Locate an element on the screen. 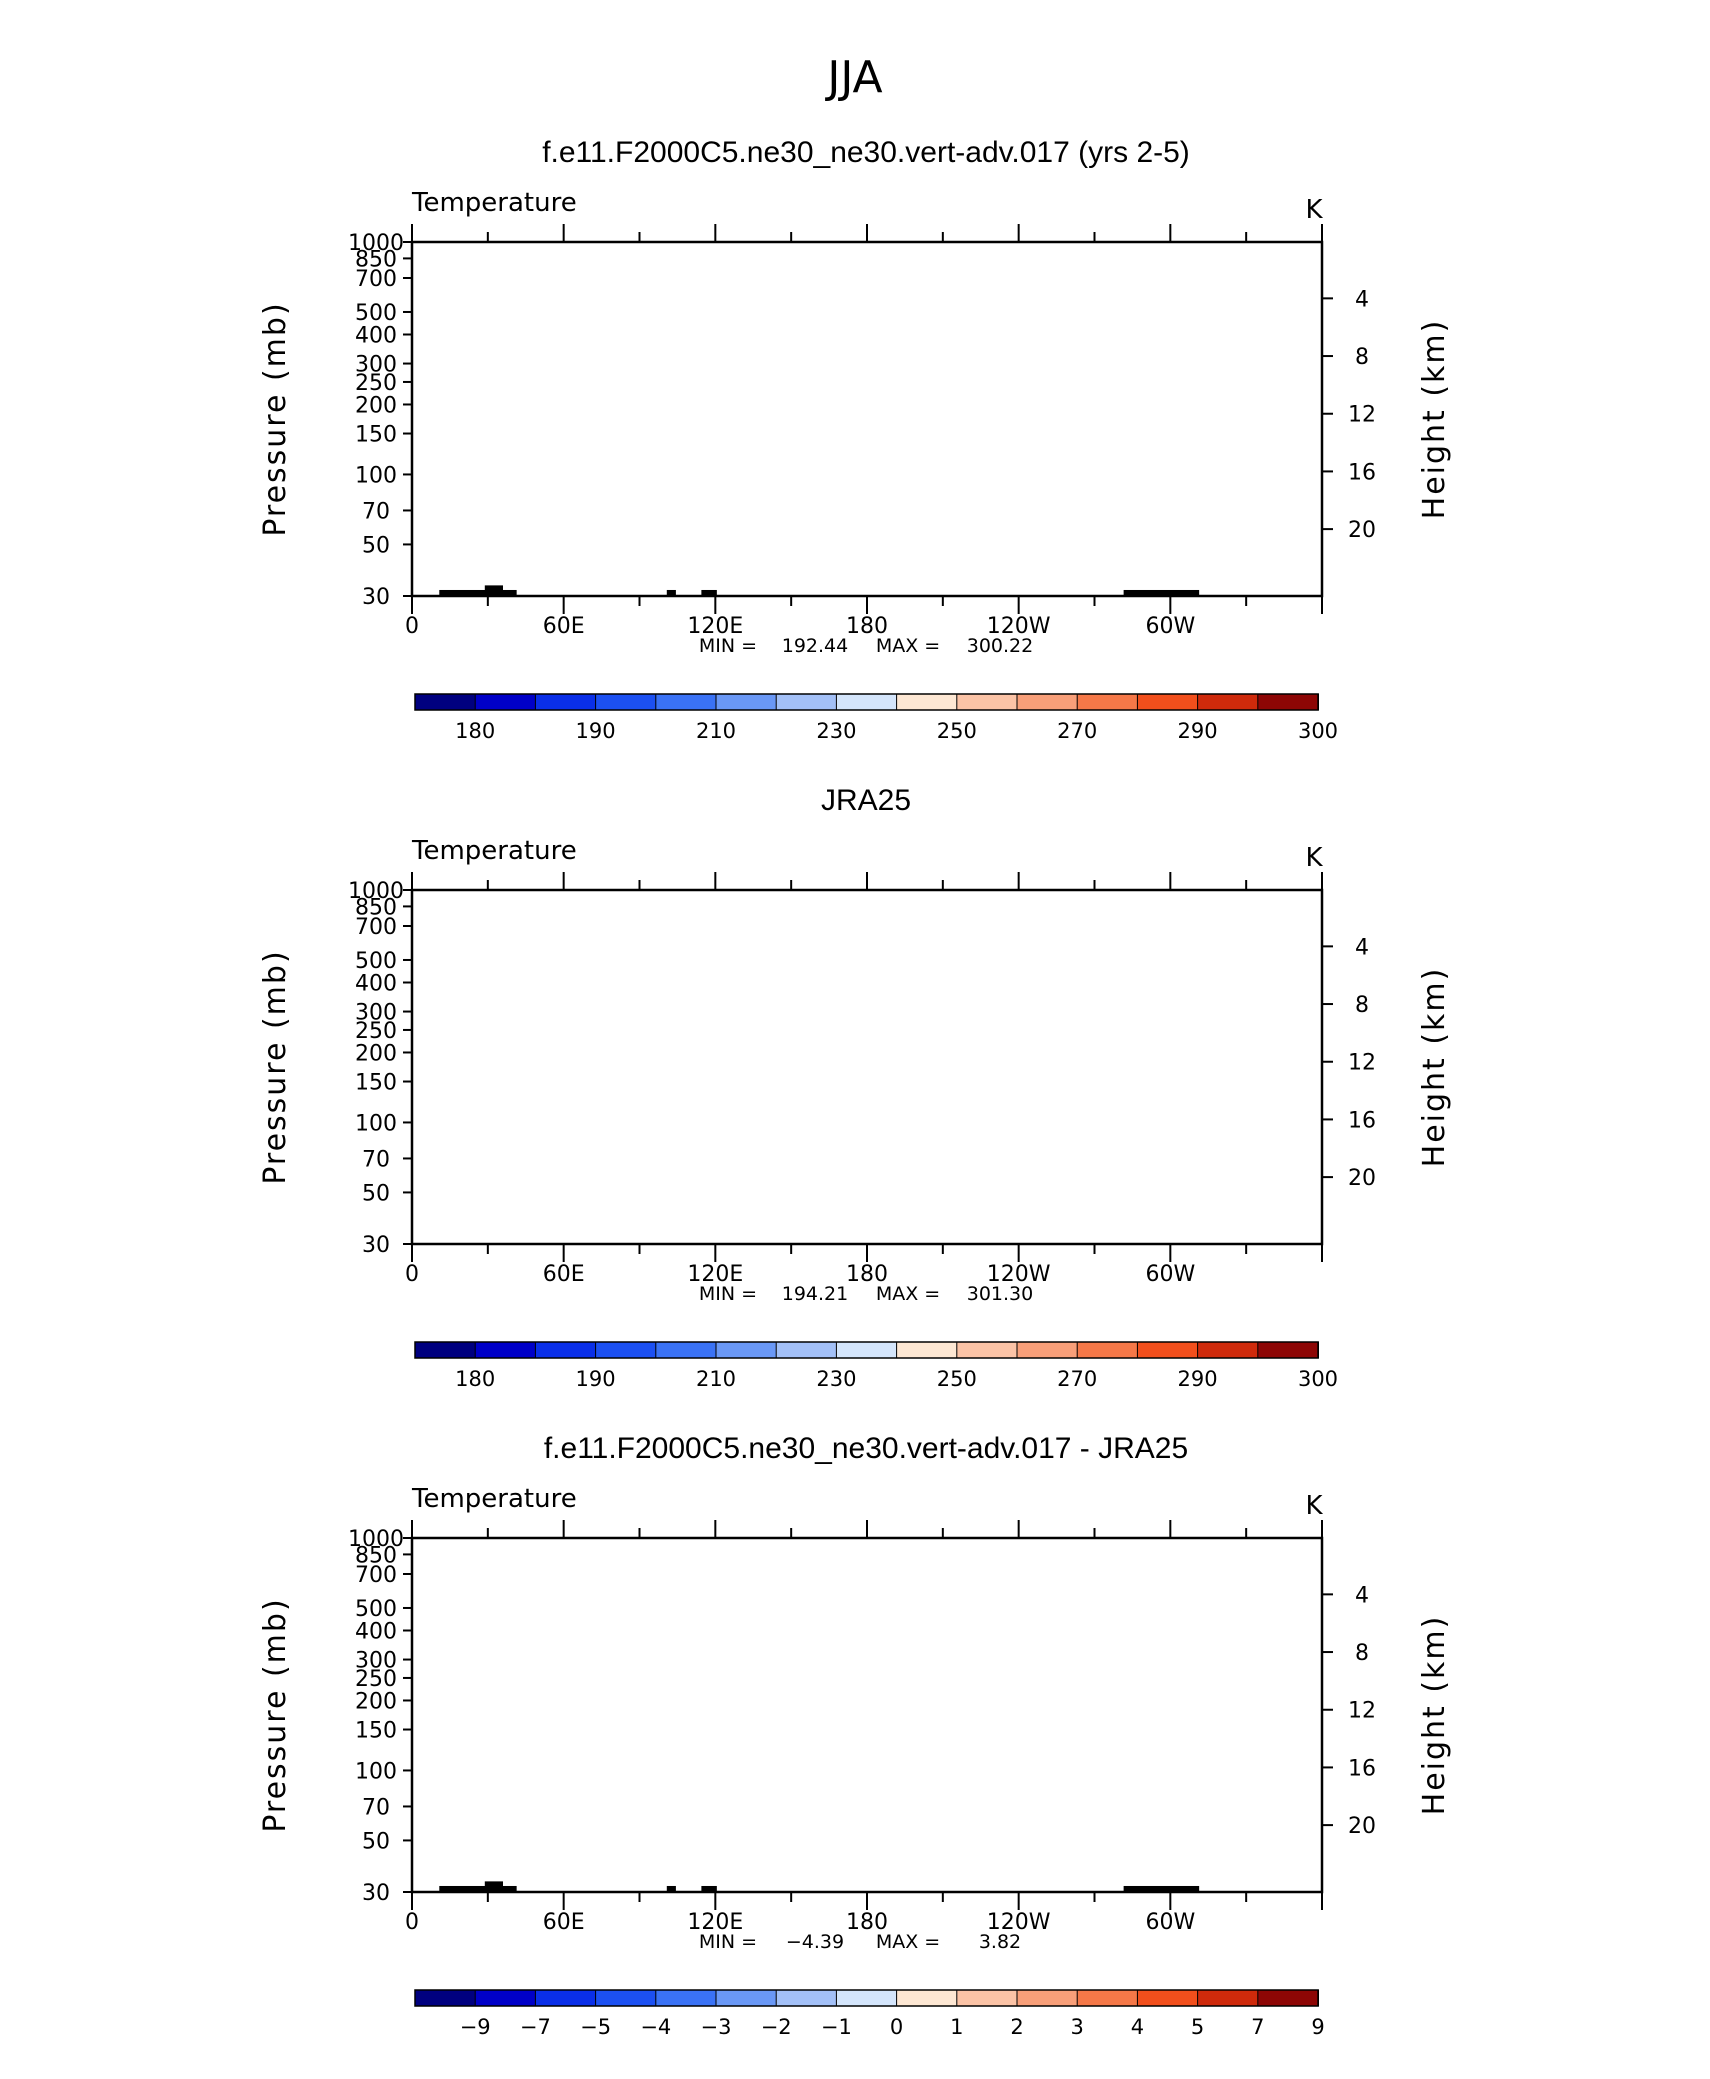  y-right-axis-label: Height (km) is located at coordinates (1434, 1067).